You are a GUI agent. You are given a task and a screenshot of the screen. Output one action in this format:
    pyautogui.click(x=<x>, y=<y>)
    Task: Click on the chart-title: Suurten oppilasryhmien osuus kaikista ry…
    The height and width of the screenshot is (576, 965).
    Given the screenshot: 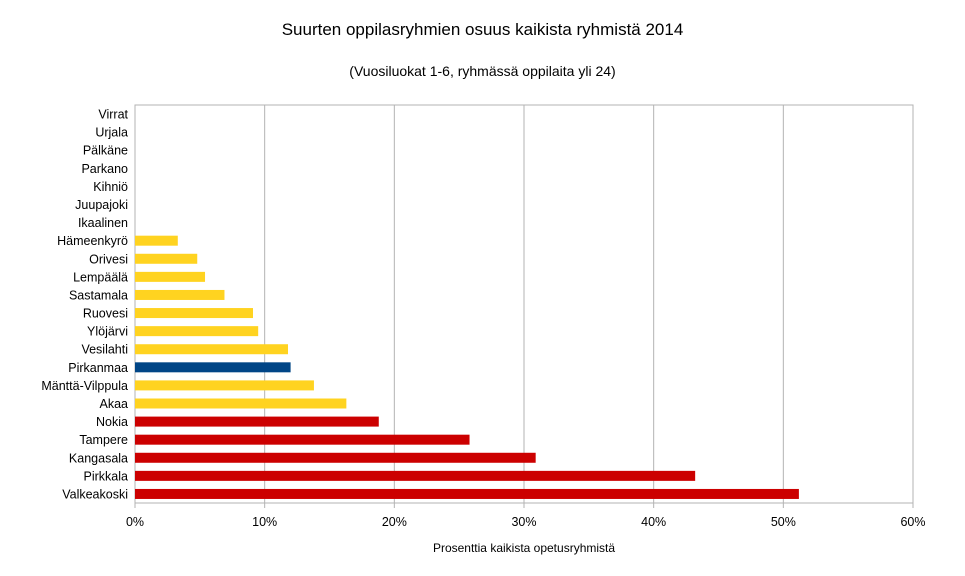 What is the action you would take?
    pyautogui.click(x=482, y=29)
    